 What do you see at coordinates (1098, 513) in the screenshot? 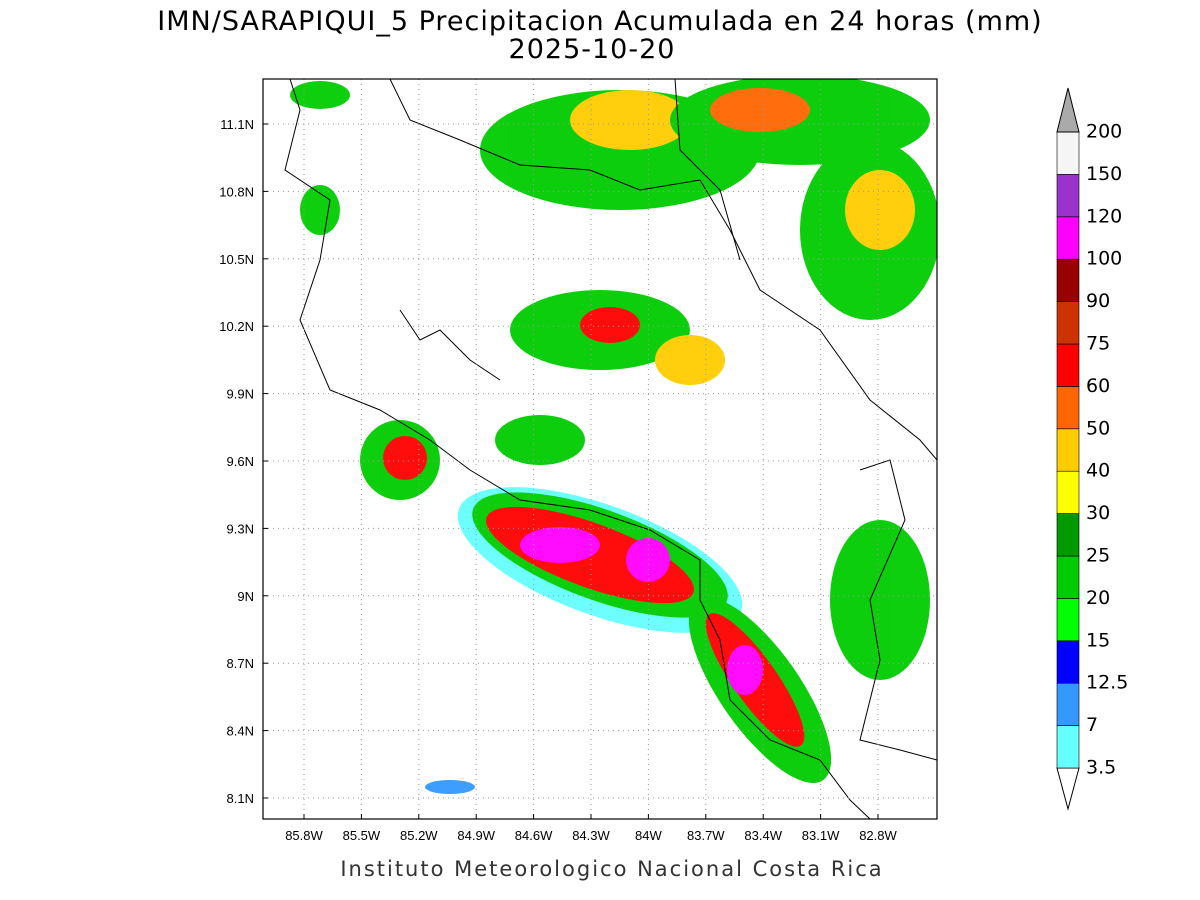
I see `colorbar-label: 30` at bounding box center [1098, 513].